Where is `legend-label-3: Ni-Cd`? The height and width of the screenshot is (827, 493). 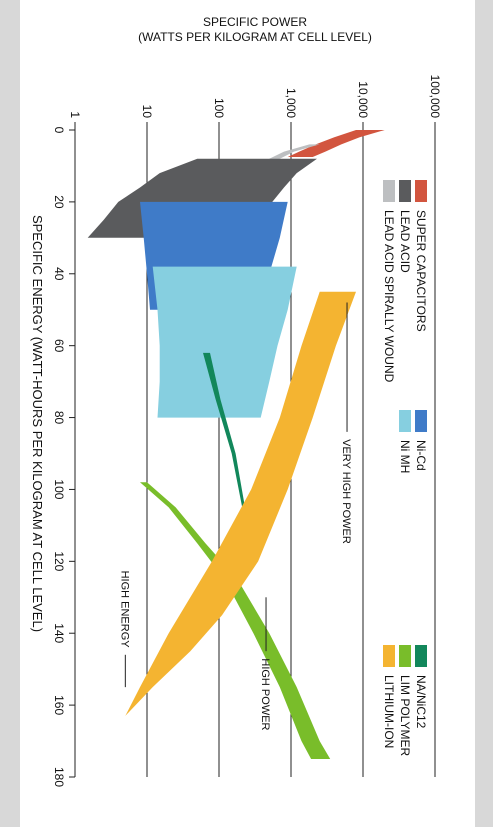 legend-label-3: Ni-Cd is located at coordinates (421, 455).